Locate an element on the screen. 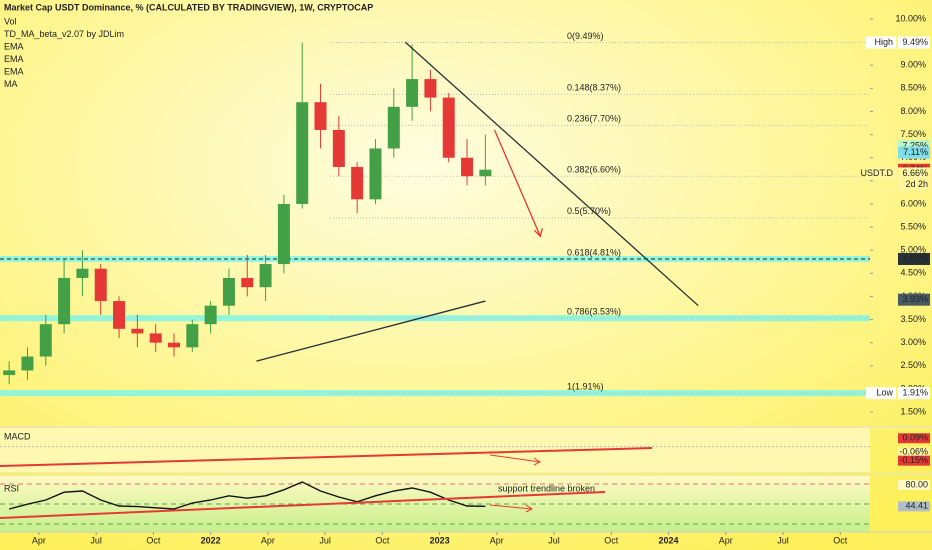 This screenshot has height=550, width=932. rsi-tick-label: 44.41 is located at coordinates (916, 506).